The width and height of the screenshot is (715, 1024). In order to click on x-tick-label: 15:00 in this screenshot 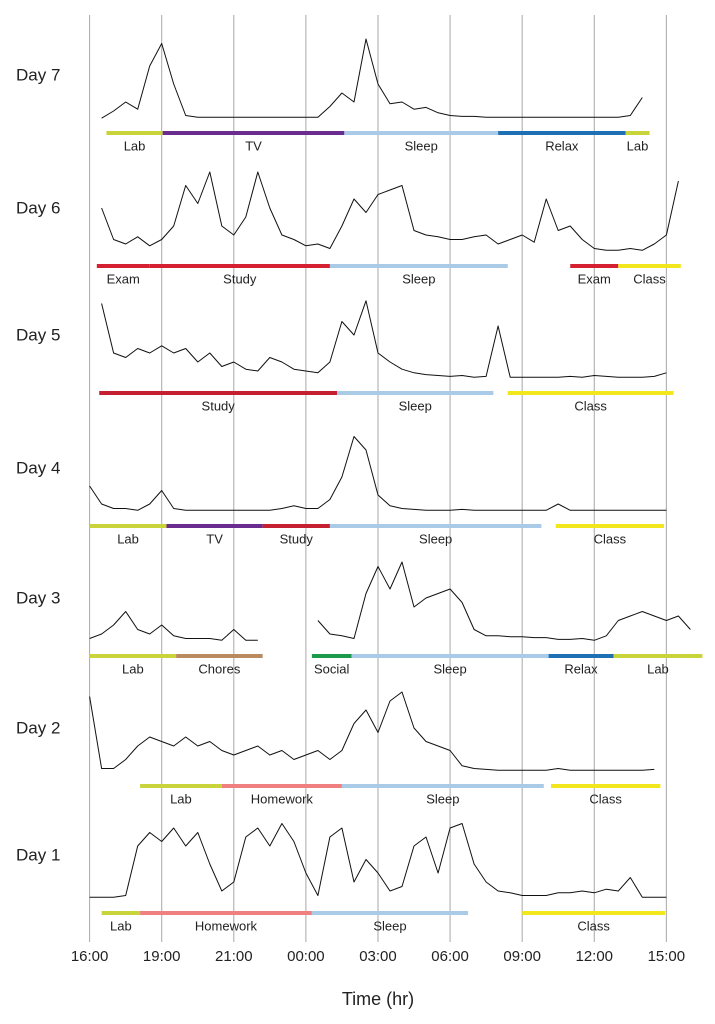, I will do `click(667, 956)`.